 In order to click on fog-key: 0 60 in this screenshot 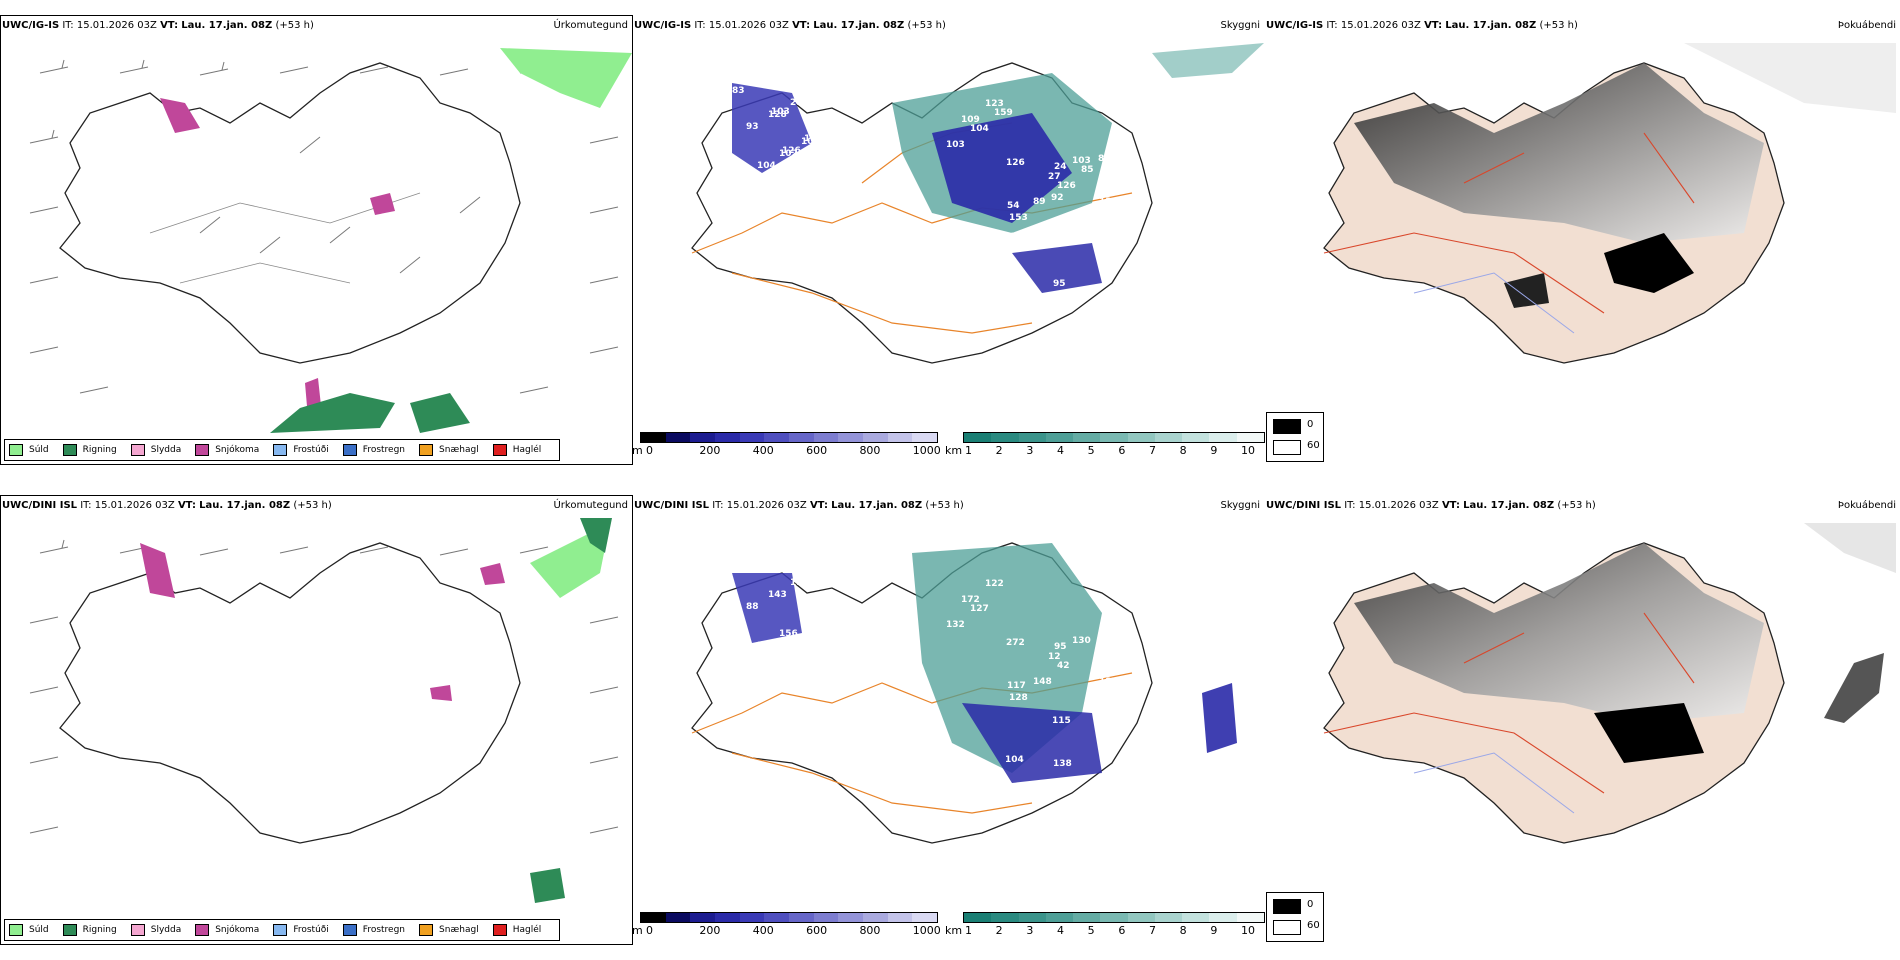, I will do `click(1295, 917)`.